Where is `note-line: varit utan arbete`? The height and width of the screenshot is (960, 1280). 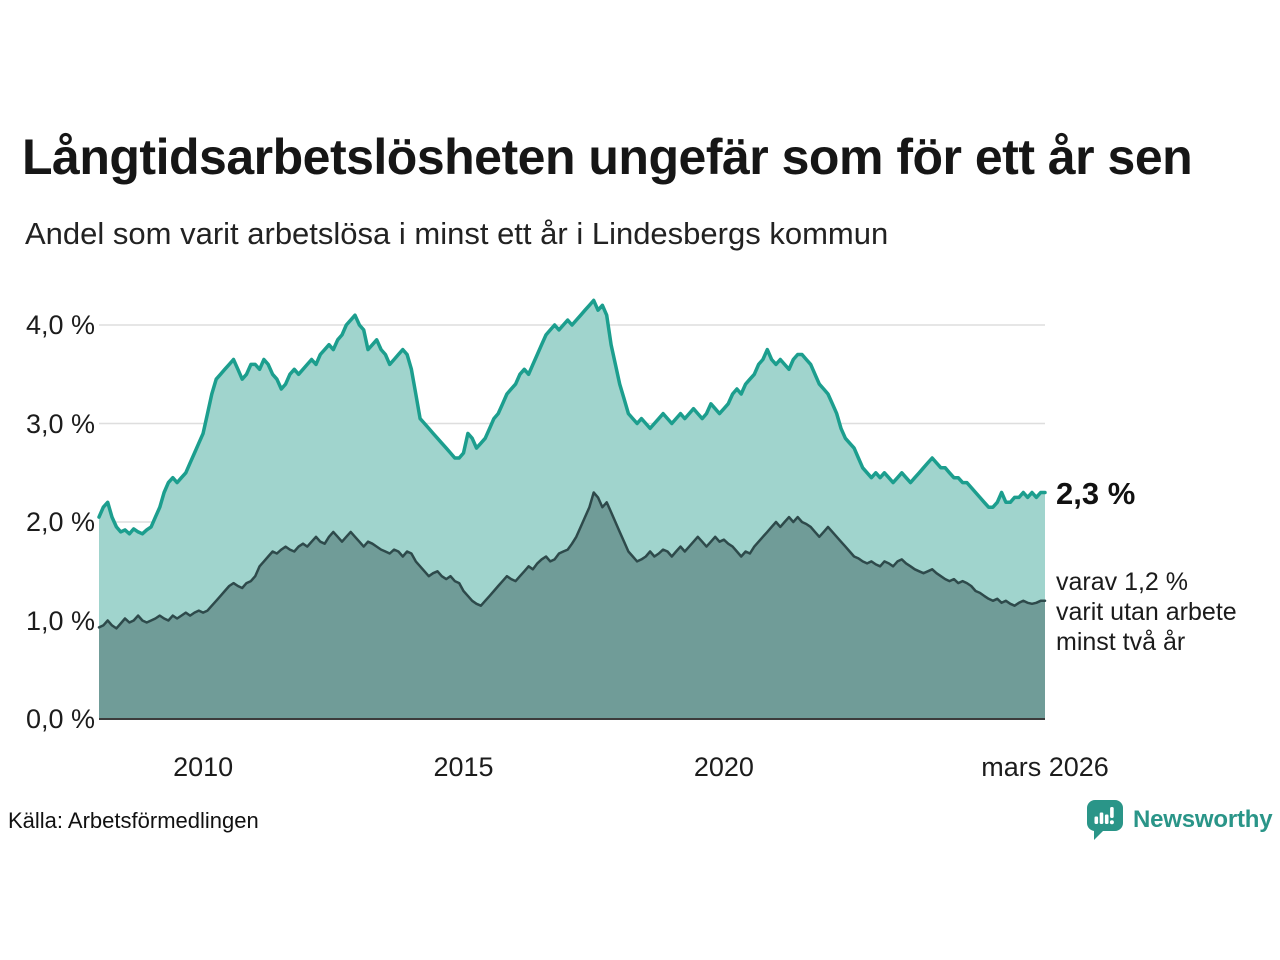
note-line: varit utan arbete is located at coordinates (1146, 612).